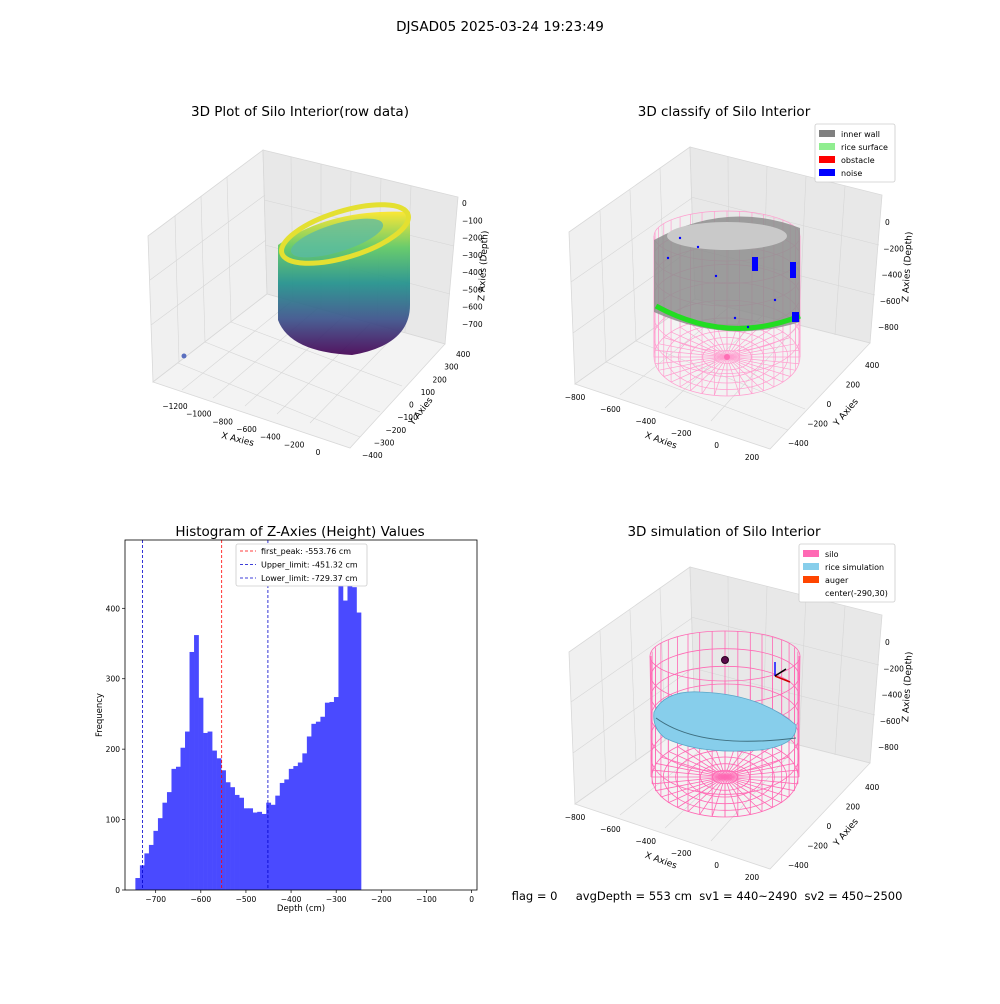 This screenshot has height=1004, width=1000. What do you see at coordinates (856, 593) in the screenshot?
I see `legend-label: center(-290,30)` at bounding box center [856, 593].